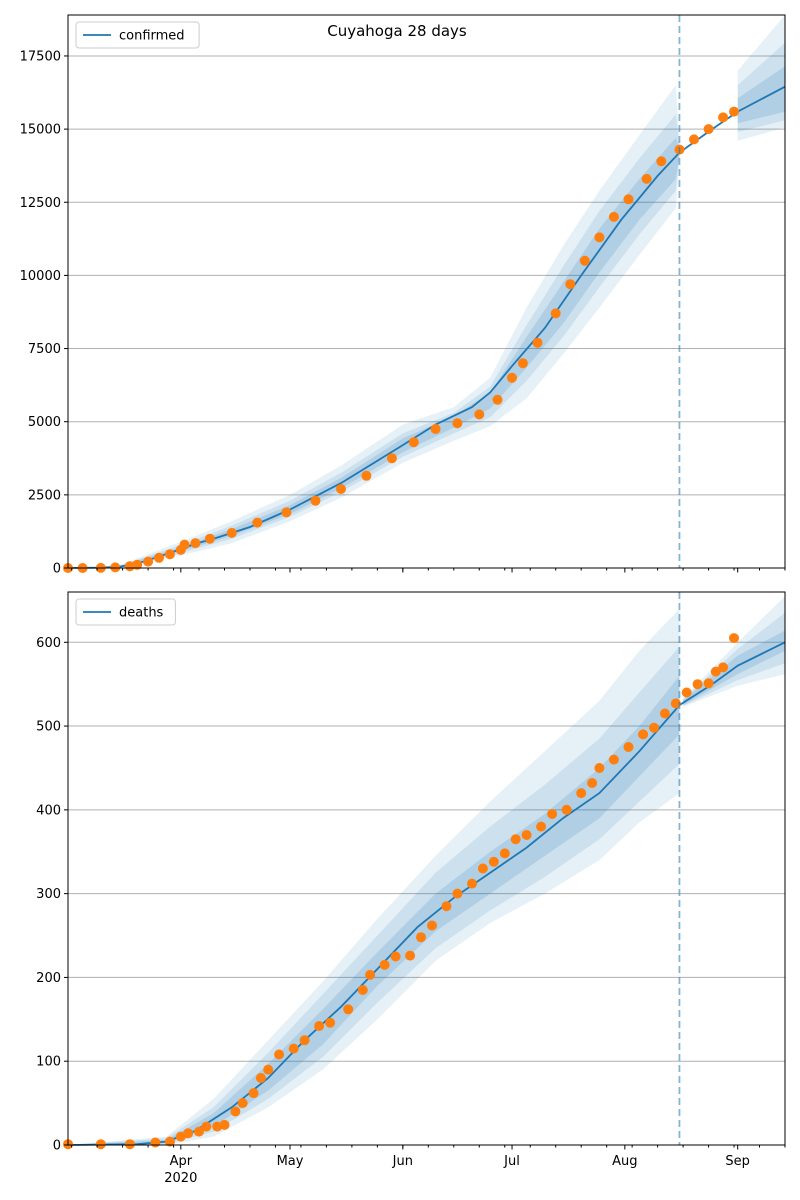 This screenshot has height=1200, width=800. I want to click on x-tick-label: May, so click(290, 1161).